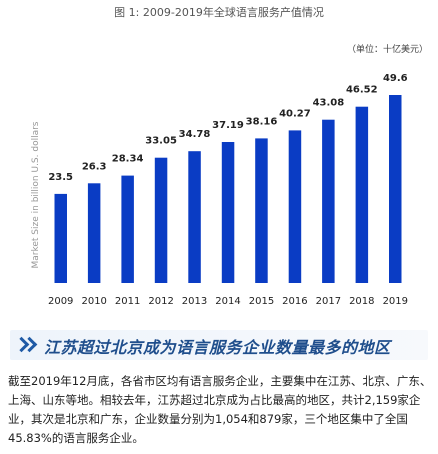  I want to click on x-tick-label: 2015, so click(261, 301).